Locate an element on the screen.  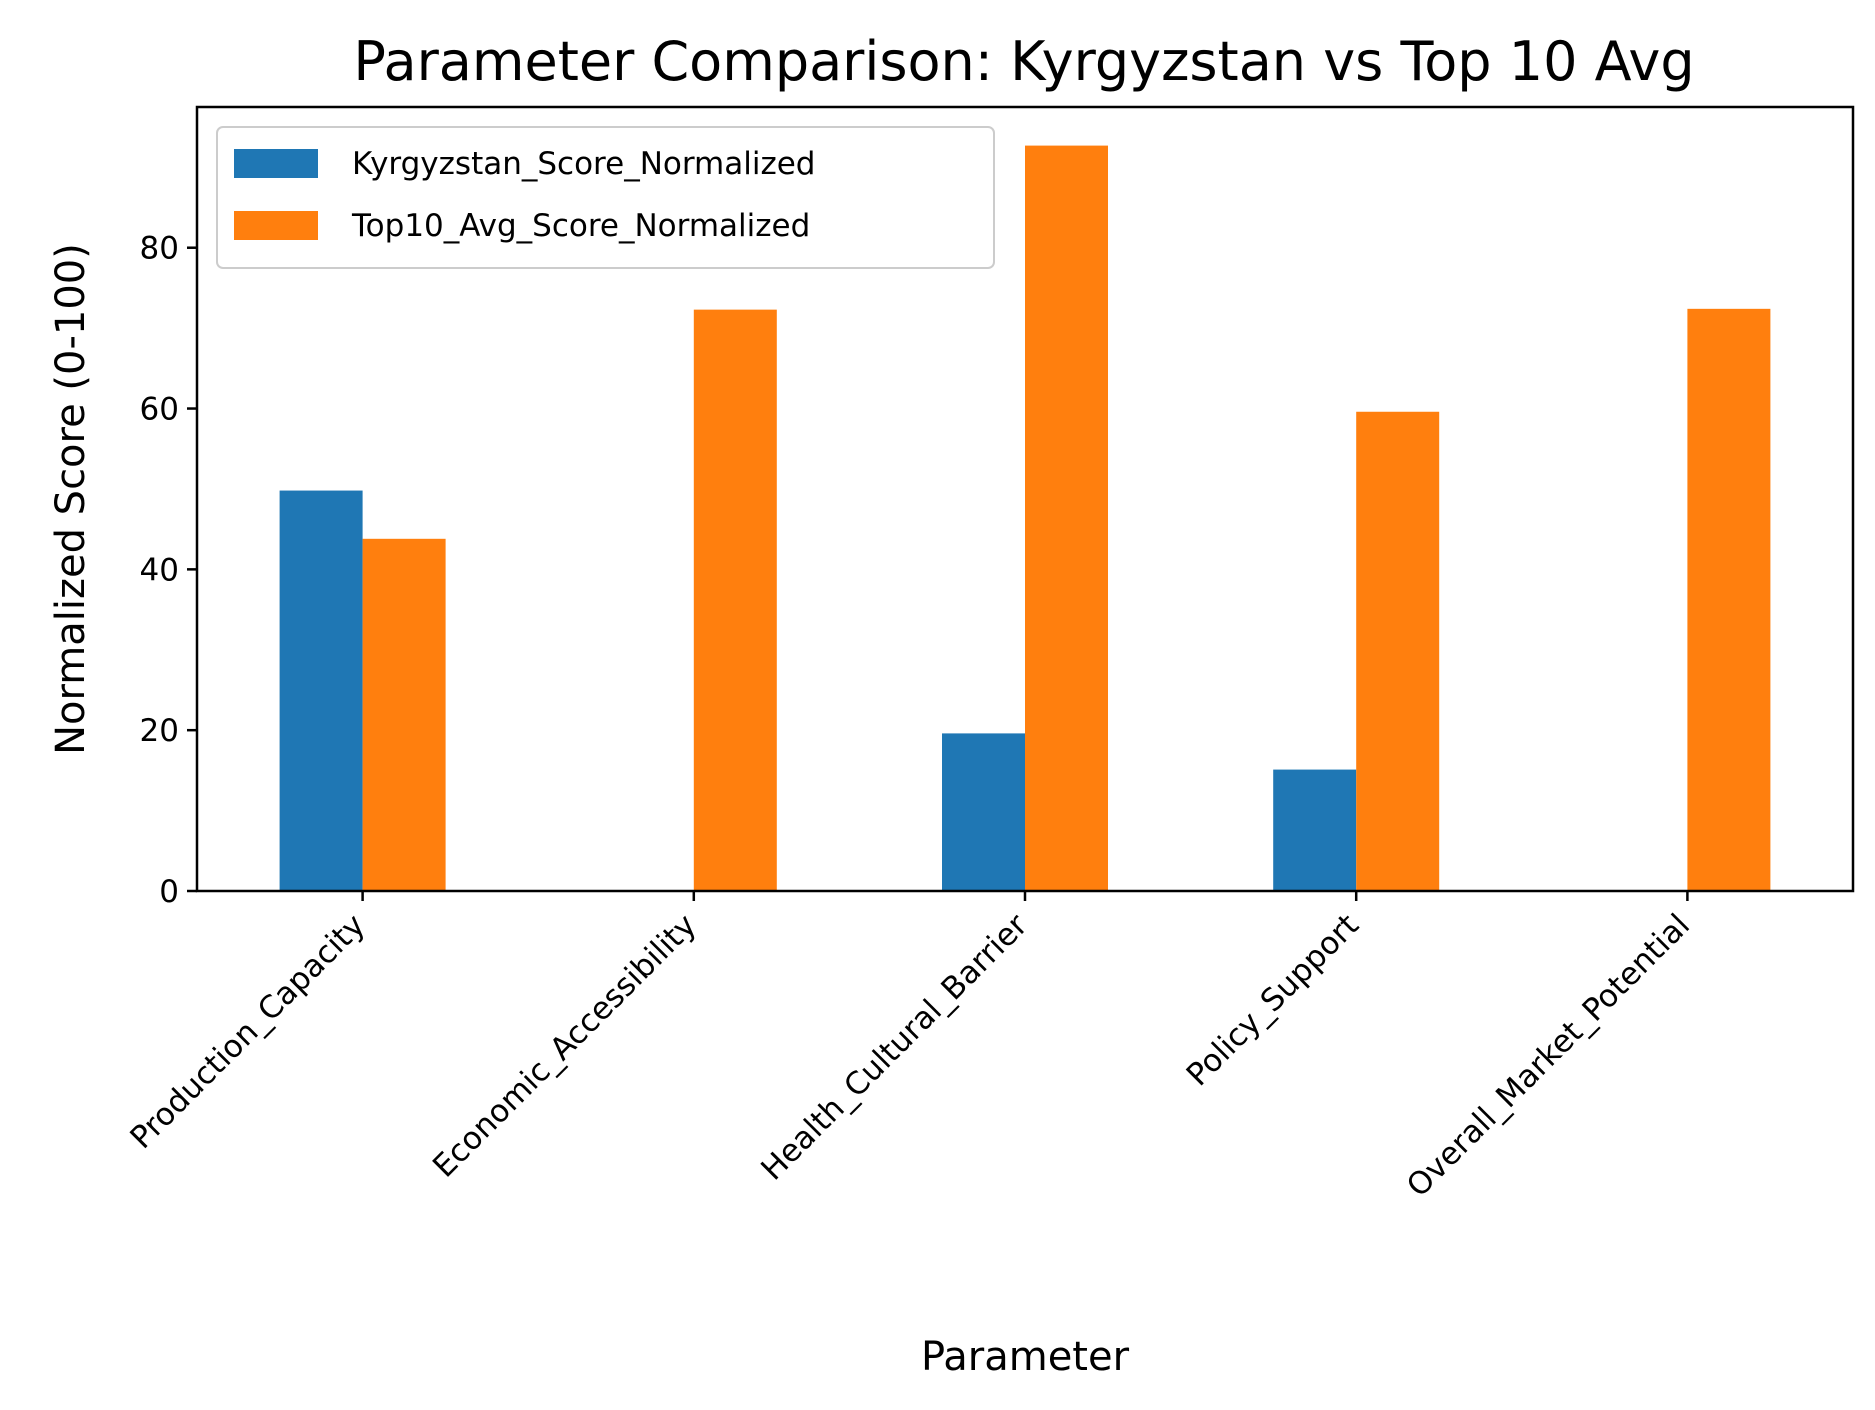
x-axis-label: Parameter is located at coordinates (1025, 1357).